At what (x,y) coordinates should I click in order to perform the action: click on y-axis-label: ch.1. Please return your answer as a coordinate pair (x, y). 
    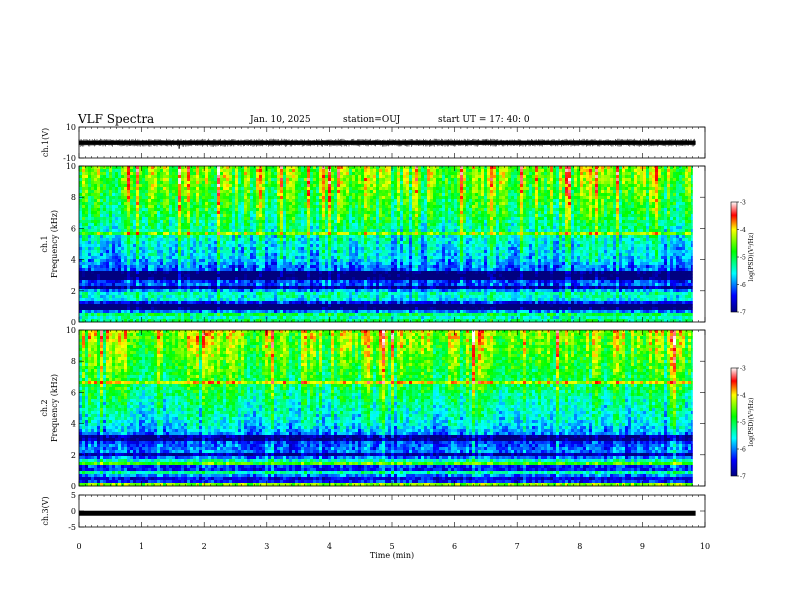
    Looking at the image, I should click on (44, 243).